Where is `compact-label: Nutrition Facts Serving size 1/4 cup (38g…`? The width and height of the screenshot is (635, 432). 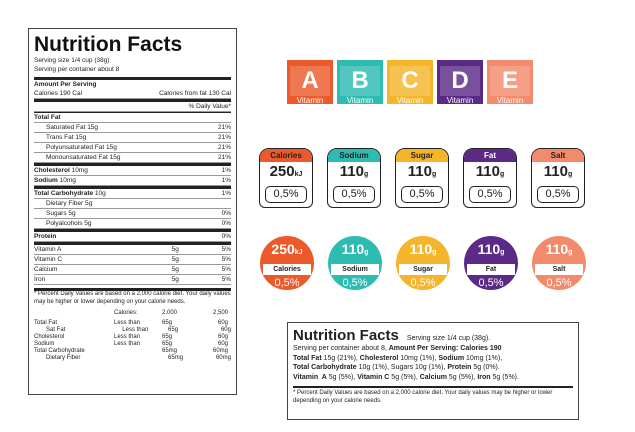 compact-label: Nutrition Facts Serving size 1/4 cup (38g… is located at coordinates (433, 371).